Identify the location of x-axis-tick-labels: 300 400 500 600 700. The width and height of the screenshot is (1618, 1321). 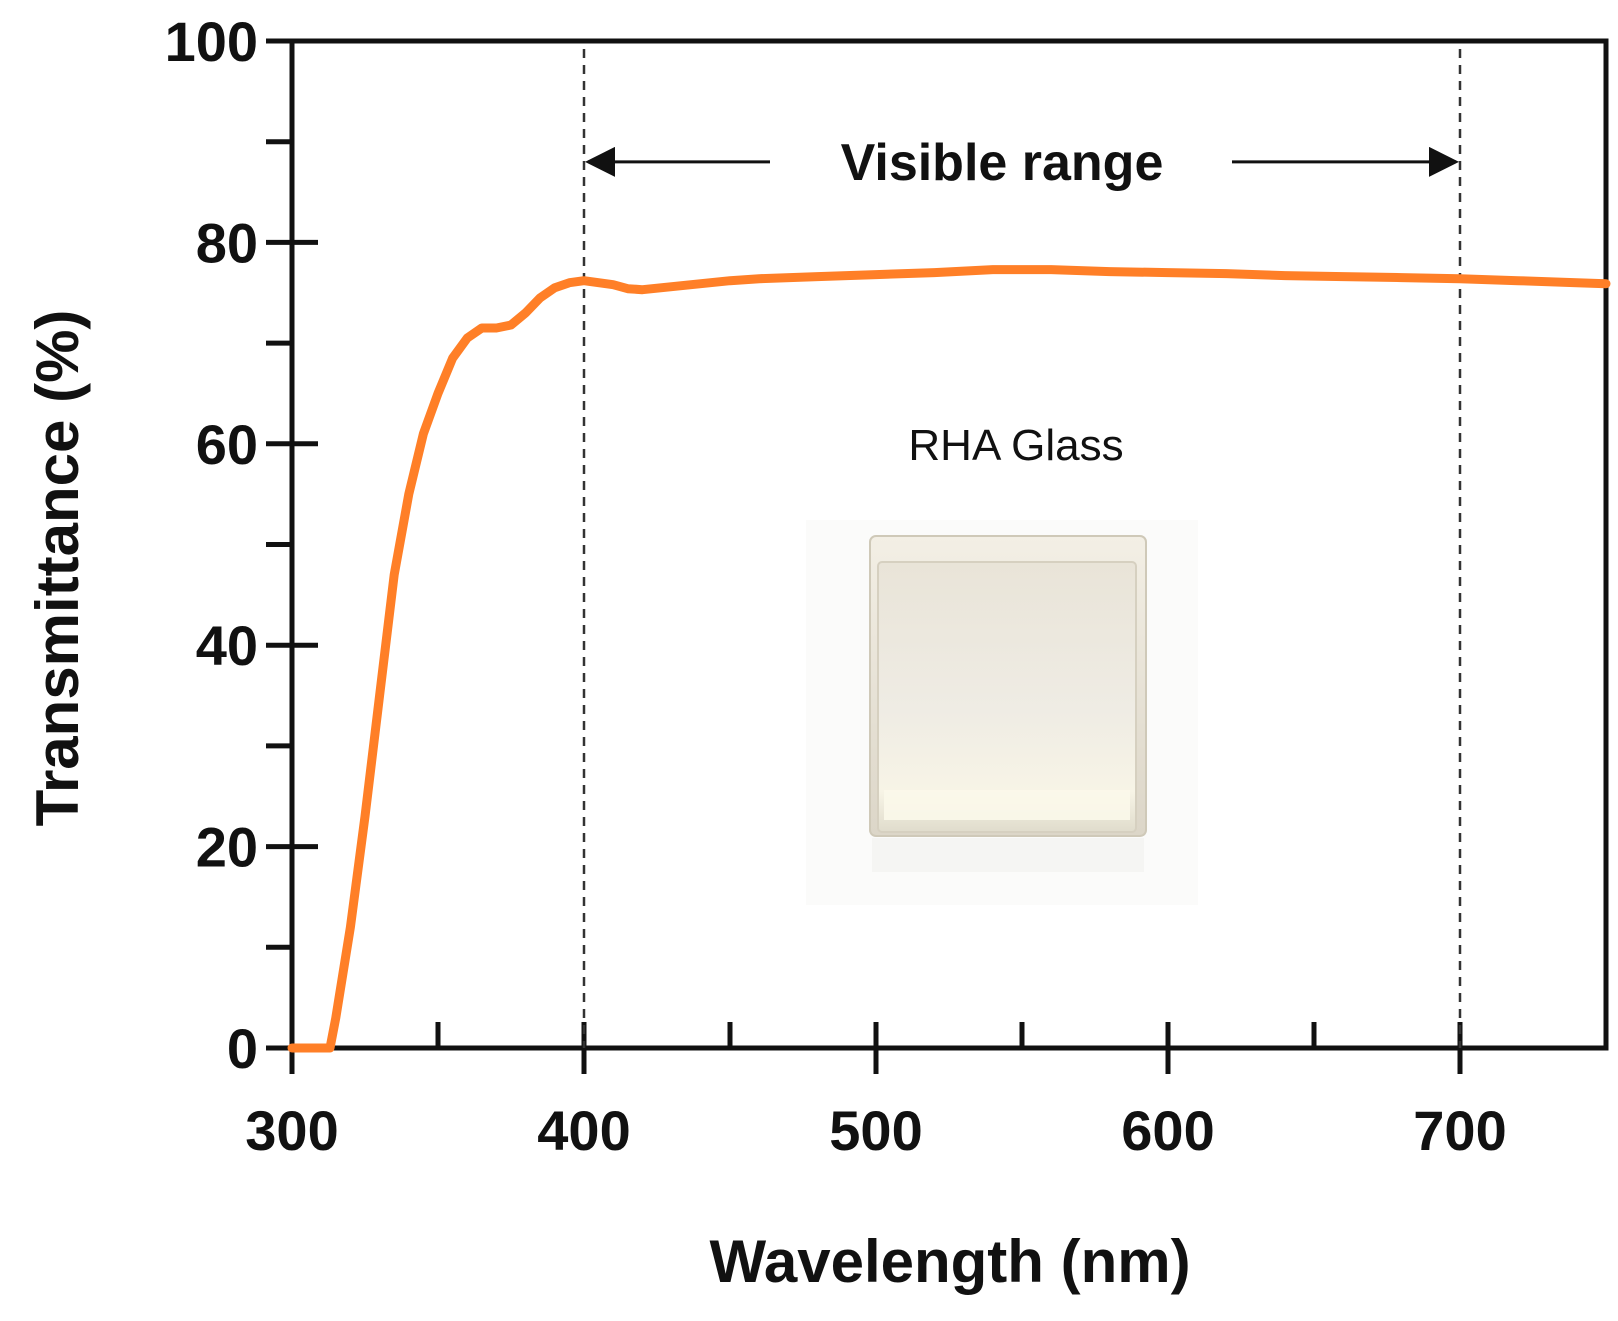
(875, 1130).